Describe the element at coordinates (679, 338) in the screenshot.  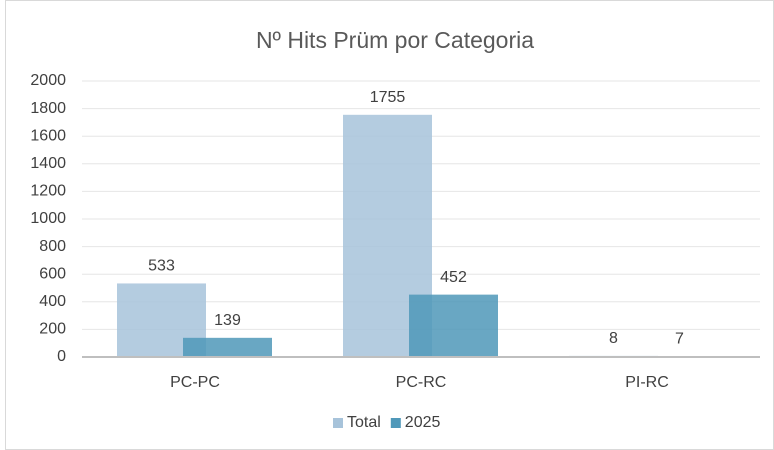
I see `data-label: 7` at that location.